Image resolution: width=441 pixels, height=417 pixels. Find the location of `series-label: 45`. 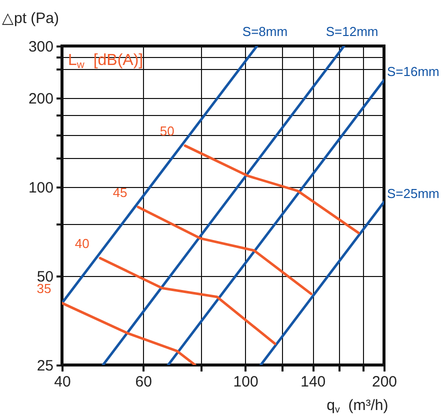

series-label: 45 is located at coordinates (120, 192).